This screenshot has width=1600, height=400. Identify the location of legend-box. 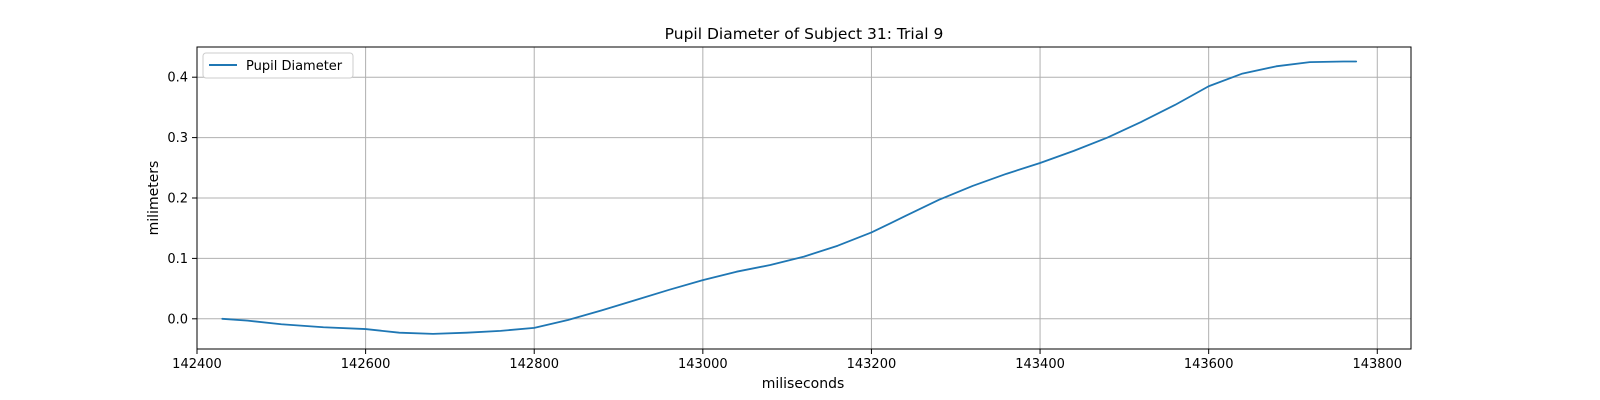
(278, 65).